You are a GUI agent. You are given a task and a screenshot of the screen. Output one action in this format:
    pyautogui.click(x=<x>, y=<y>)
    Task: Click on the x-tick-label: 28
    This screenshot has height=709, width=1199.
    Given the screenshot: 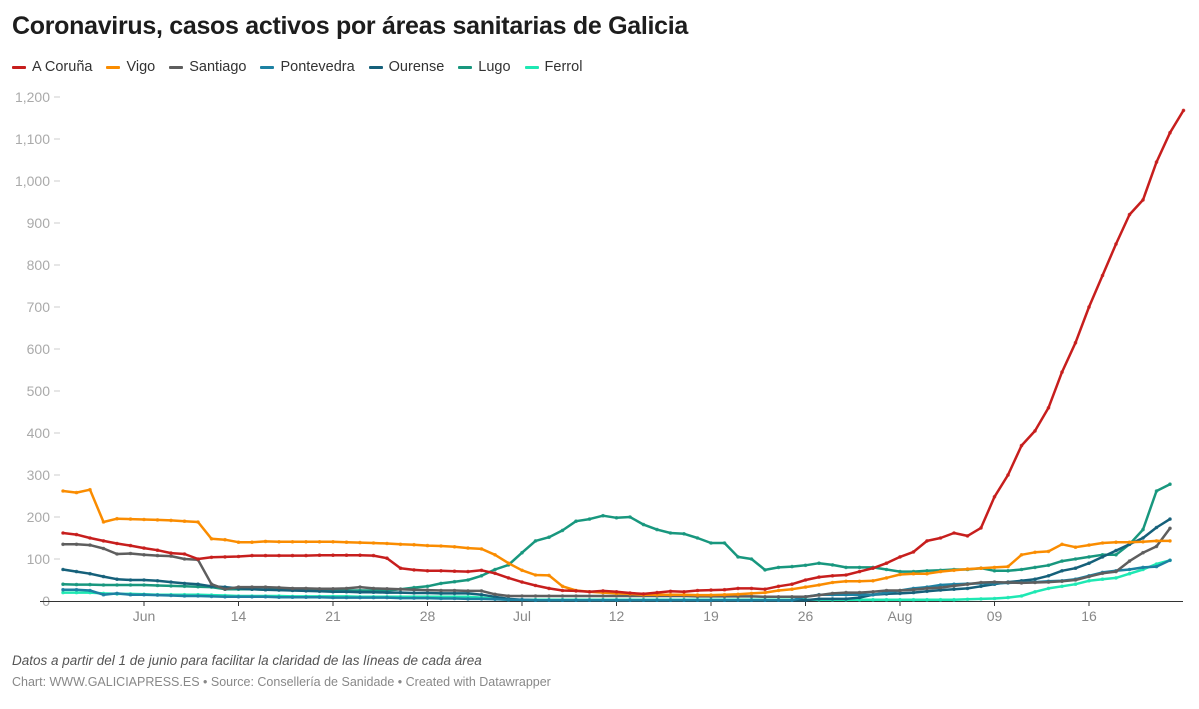 What is the action you would take?
    pyautogui.click(x=428, y=616)
    